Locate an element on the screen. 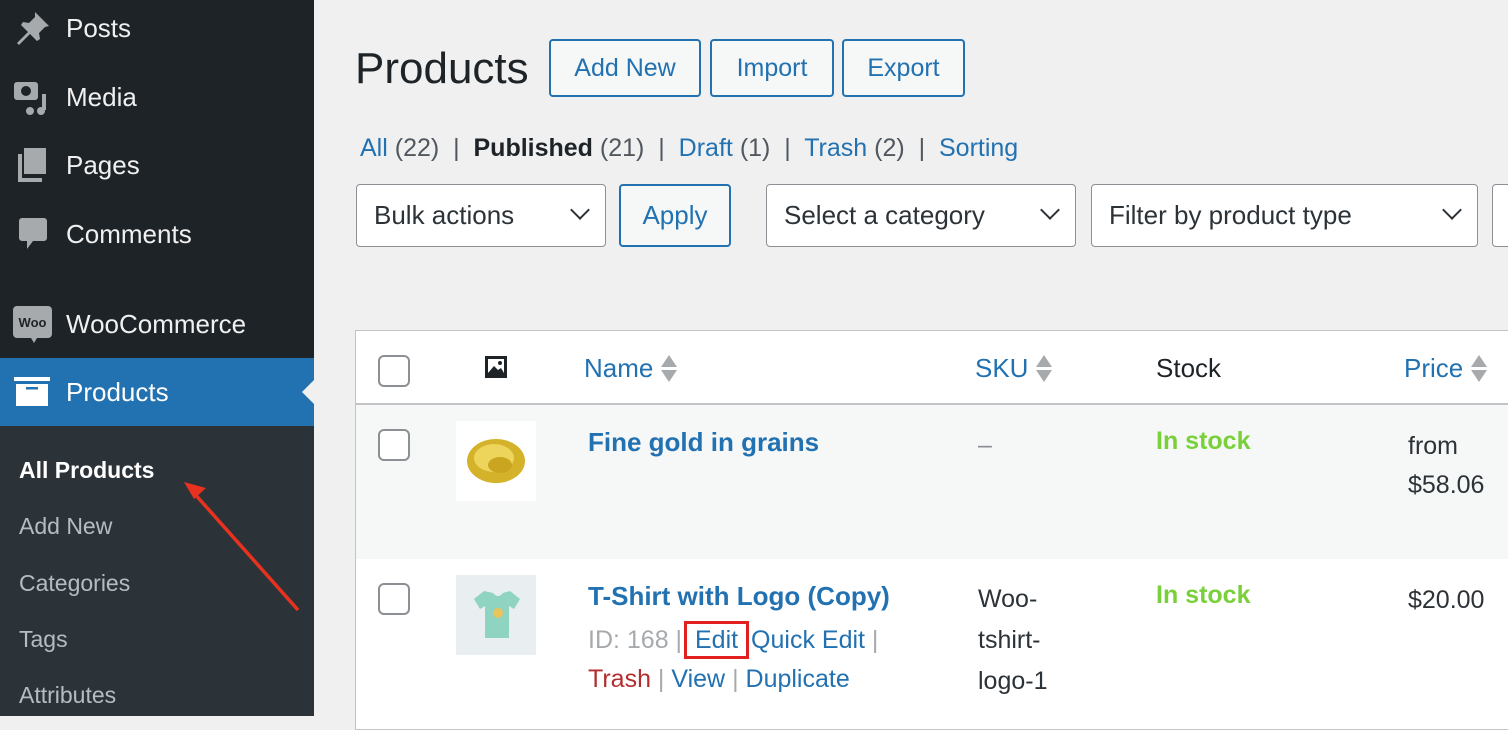  product-name-link: Fine gold in grains is located at coordinates (704, 442).